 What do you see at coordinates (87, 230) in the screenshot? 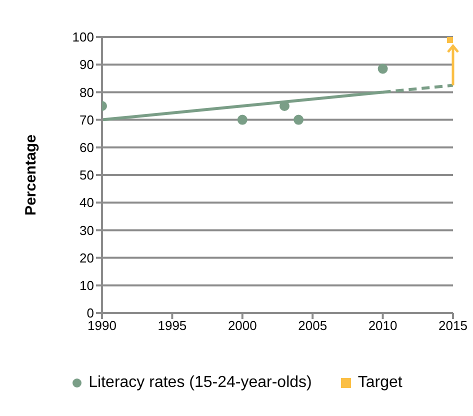
I see `y-tick-label: 30` at bounding box center [87, 230].